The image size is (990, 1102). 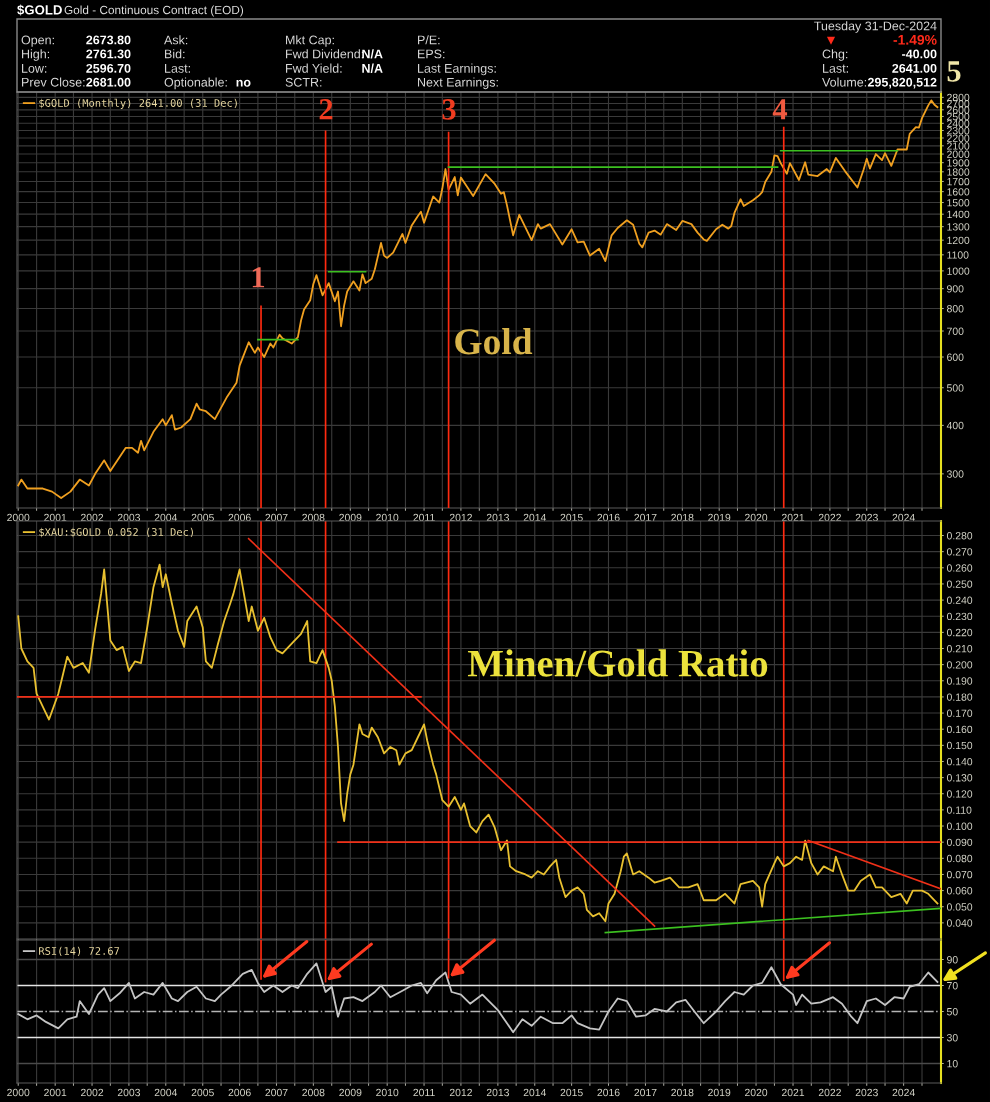 What do you see at coordinates (958, 240) in the screenshot?
I see `y-tick-label: 1200` at bounding box center [958, 240].